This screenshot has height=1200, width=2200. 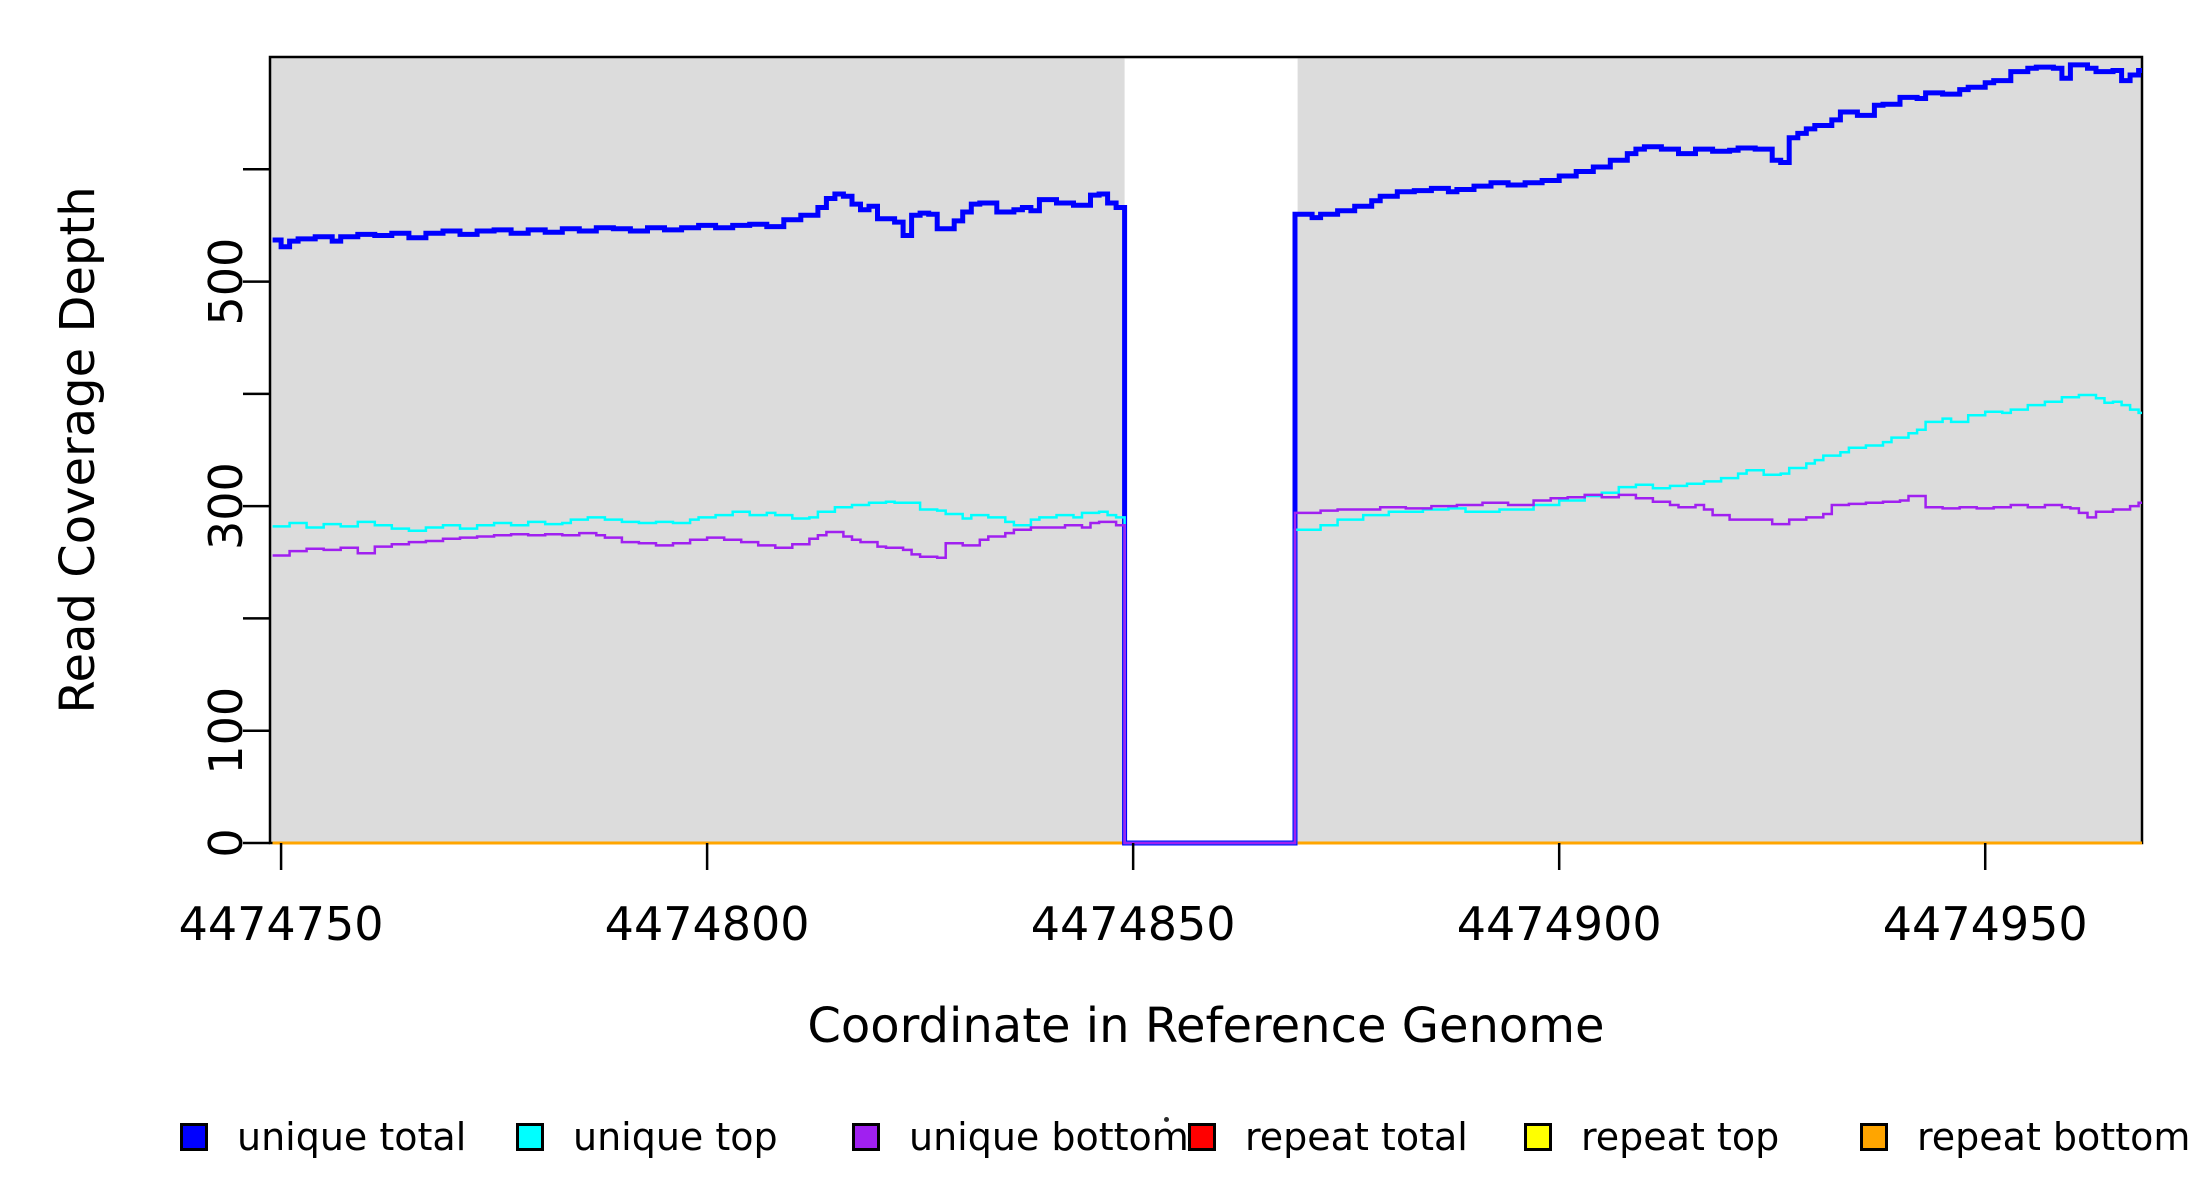 I want to click on legend-label: unique top, so click(x=675, y=1137).